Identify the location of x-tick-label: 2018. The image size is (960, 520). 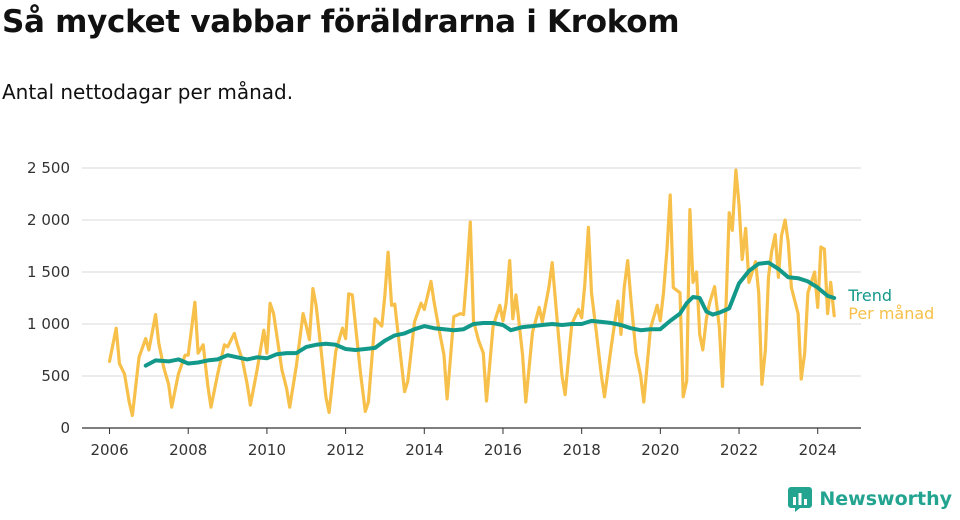
(582, 450).